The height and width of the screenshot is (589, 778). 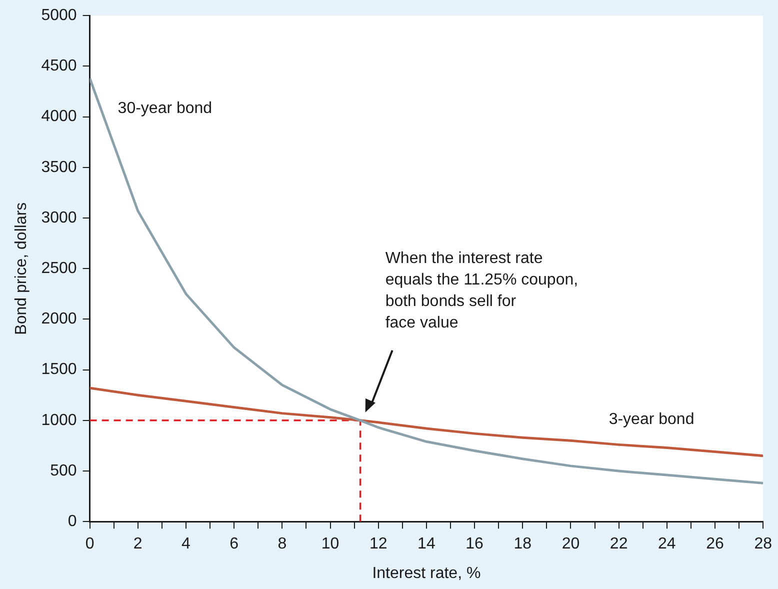 What do you see at coordinates (63, 471) in the screenshot?
I see `y-tick-label: 500` at bounding box center [63, 471].